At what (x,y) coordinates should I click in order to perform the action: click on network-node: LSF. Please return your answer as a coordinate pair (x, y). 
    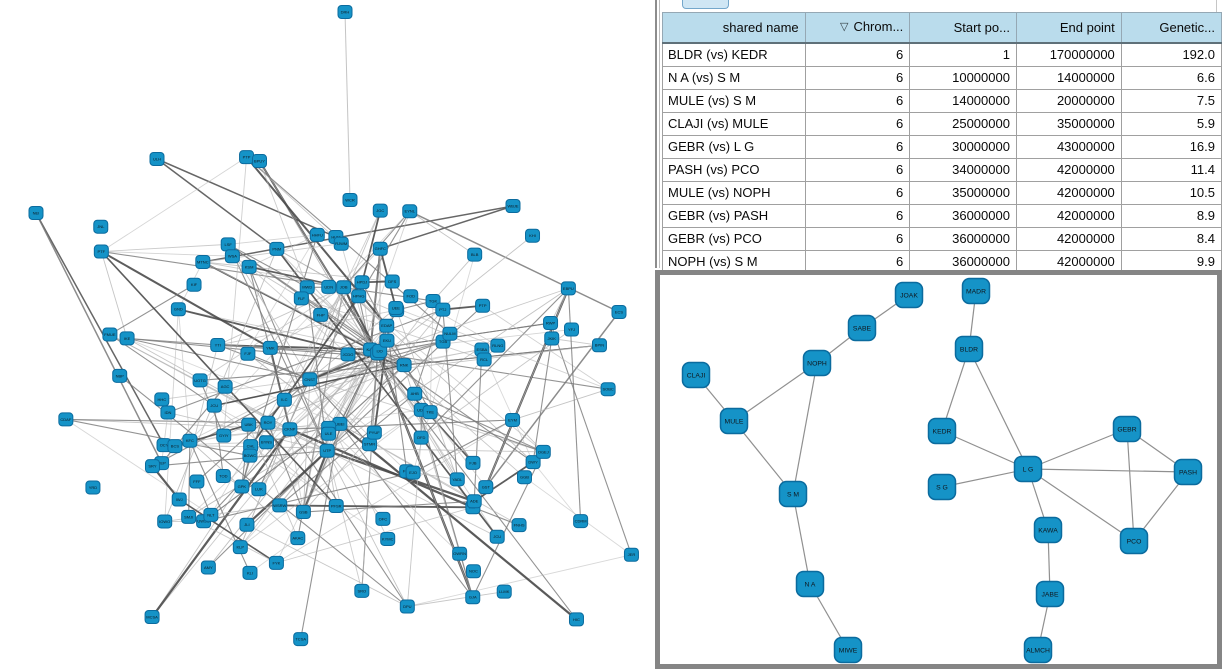
    Looking at the image, I should click on (228, 244).